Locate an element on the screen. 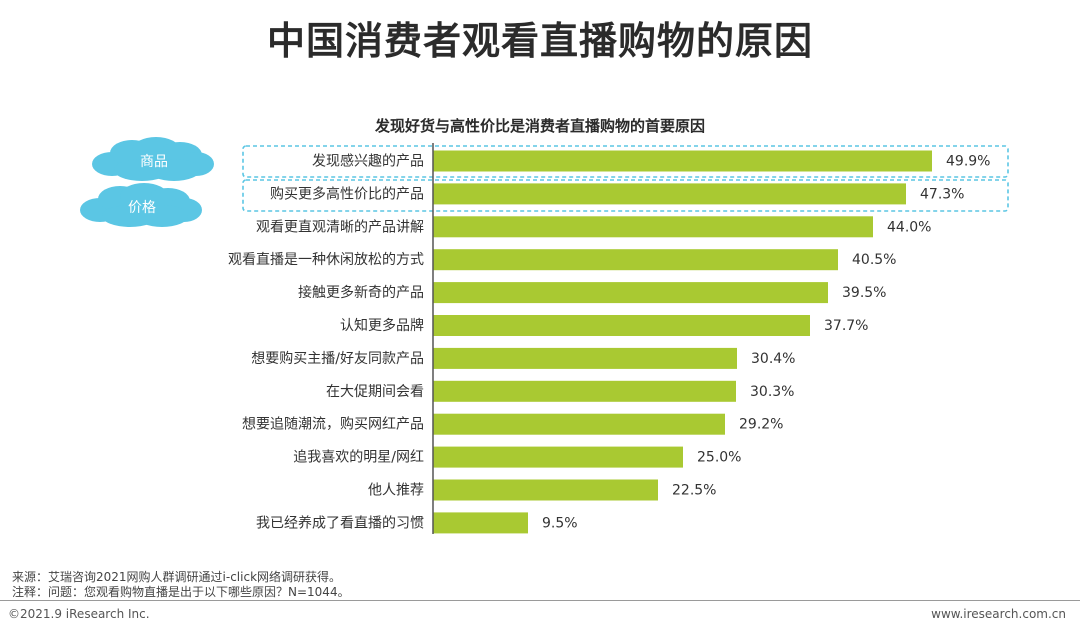  page-title: 中国消费者观看直播购物的原因 is located at coordinates (539, 41).